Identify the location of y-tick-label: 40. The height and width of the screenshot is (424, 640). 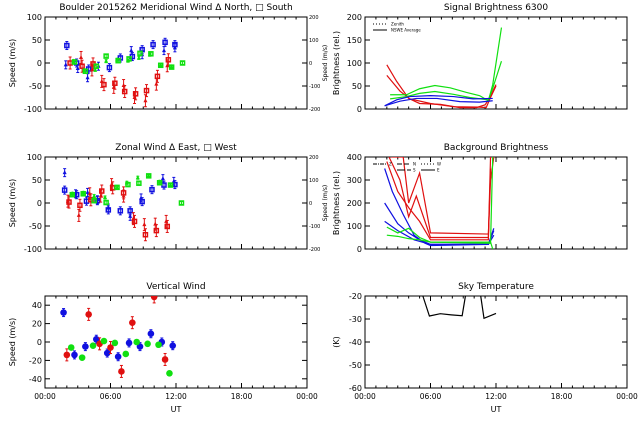
(37, 305).